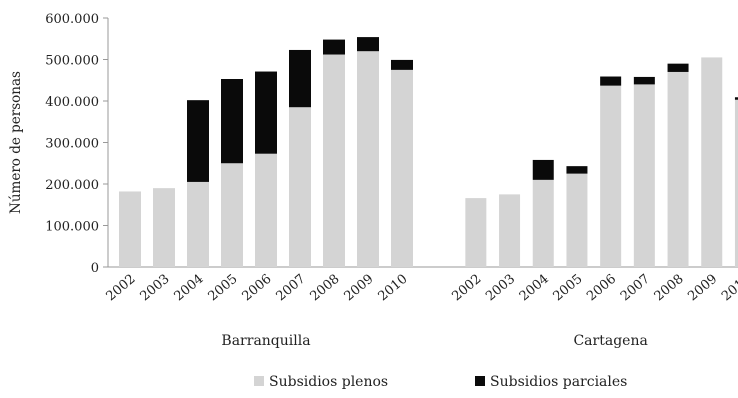  Describe the element at coordinates (610, 341) in the screenshot. I see `group-label: Cartagena` at that location.